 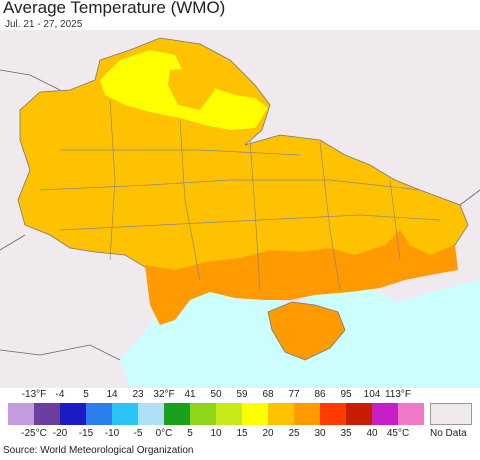 What do you see at coordinates (114, 8) in the screenshot?
I see `map-title: Average Temperature (WMO)` at bounding box center [114, 8].